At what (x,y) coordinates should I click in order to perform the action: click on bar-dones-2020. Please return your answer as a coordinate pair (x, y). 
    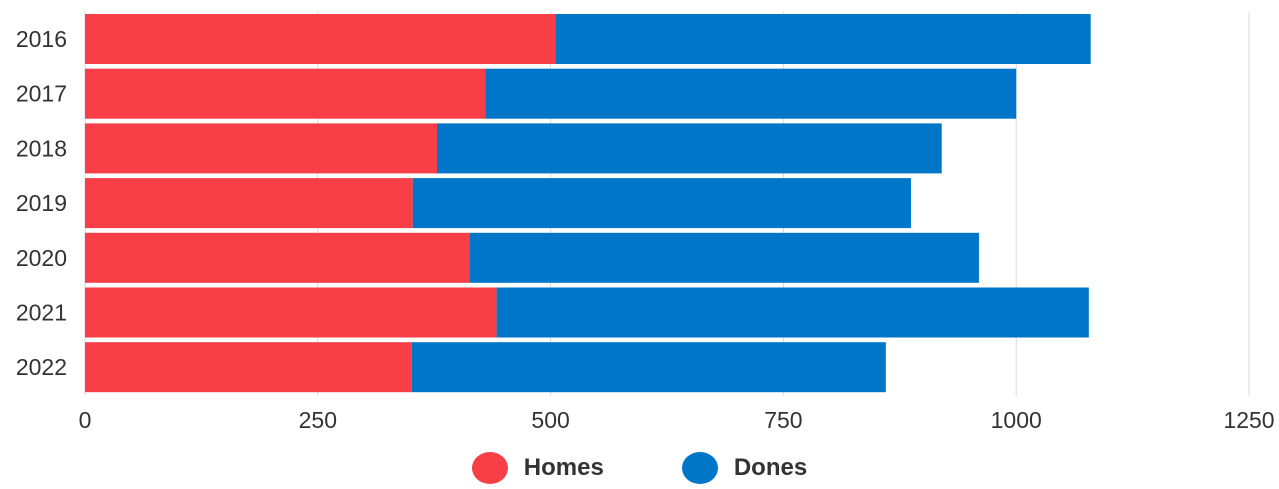
    Looking at the image, I should click on (724, 257).